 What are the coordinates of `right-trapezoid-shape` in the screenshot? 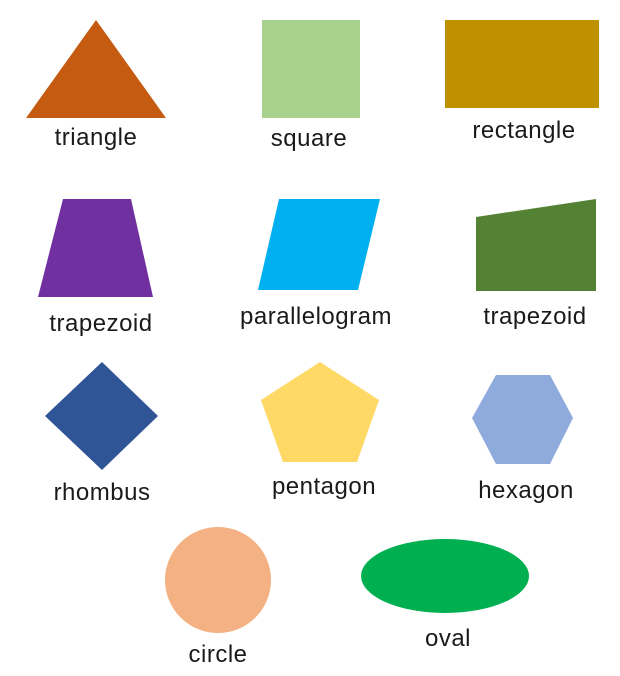 It's located at (536, 245).